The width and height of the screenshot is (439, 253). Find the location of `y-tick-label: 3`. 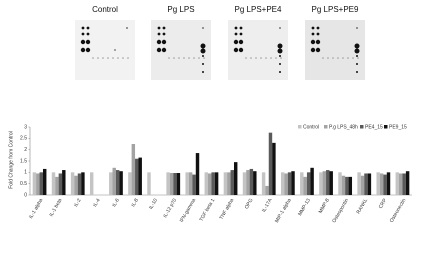

y-tick-label: 3 is located at coordinates (25, 127).